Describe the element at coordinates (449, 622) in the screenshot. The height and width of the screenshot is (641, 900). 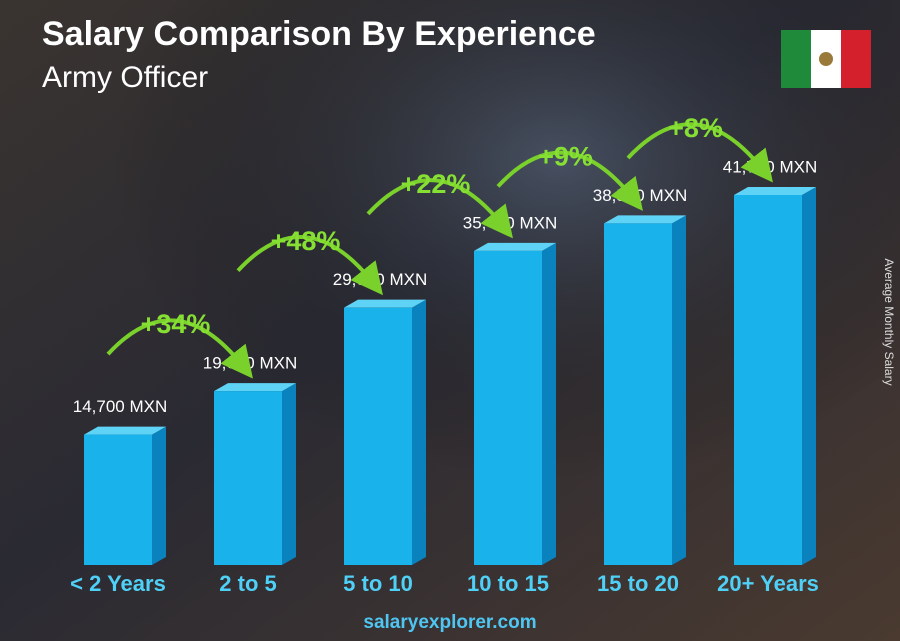
I see `source: salaryexplorer.com` at that location.